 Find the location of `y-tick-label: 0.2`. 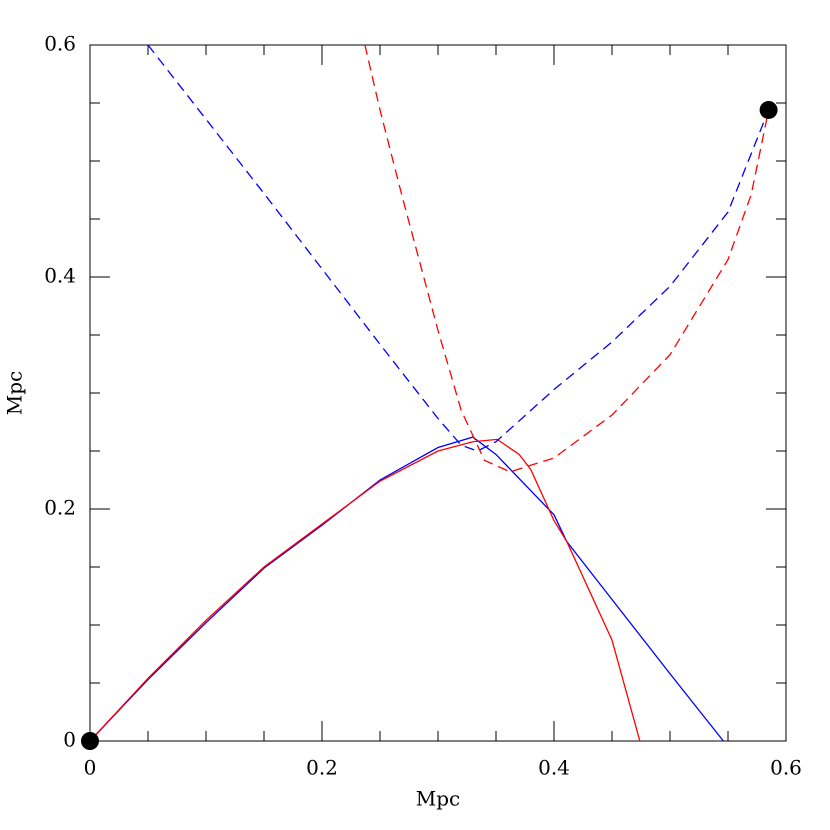

y-tick-label: 0.2 is located at coordinates (60, 508).